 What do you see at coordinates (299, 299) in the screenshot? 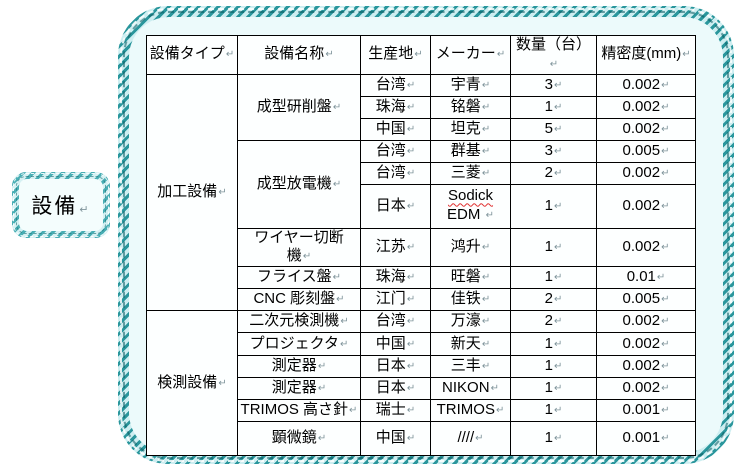
I see `cell-name: CNC 彫刻盤` at bounding box center [299, 299].